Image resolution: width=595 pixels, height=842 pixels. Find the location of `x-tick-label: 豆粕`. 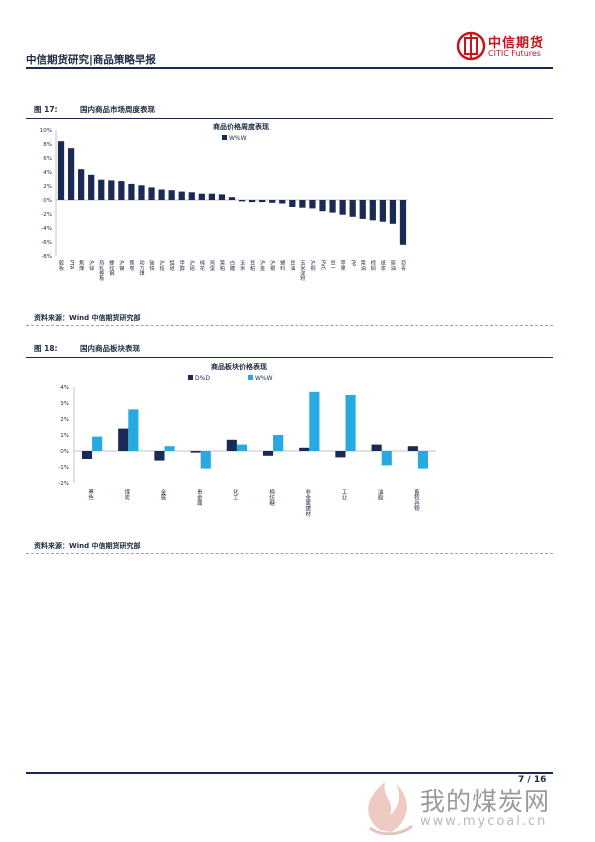

x-tick-label: 豆粕 is located at coordinates (252, 266).